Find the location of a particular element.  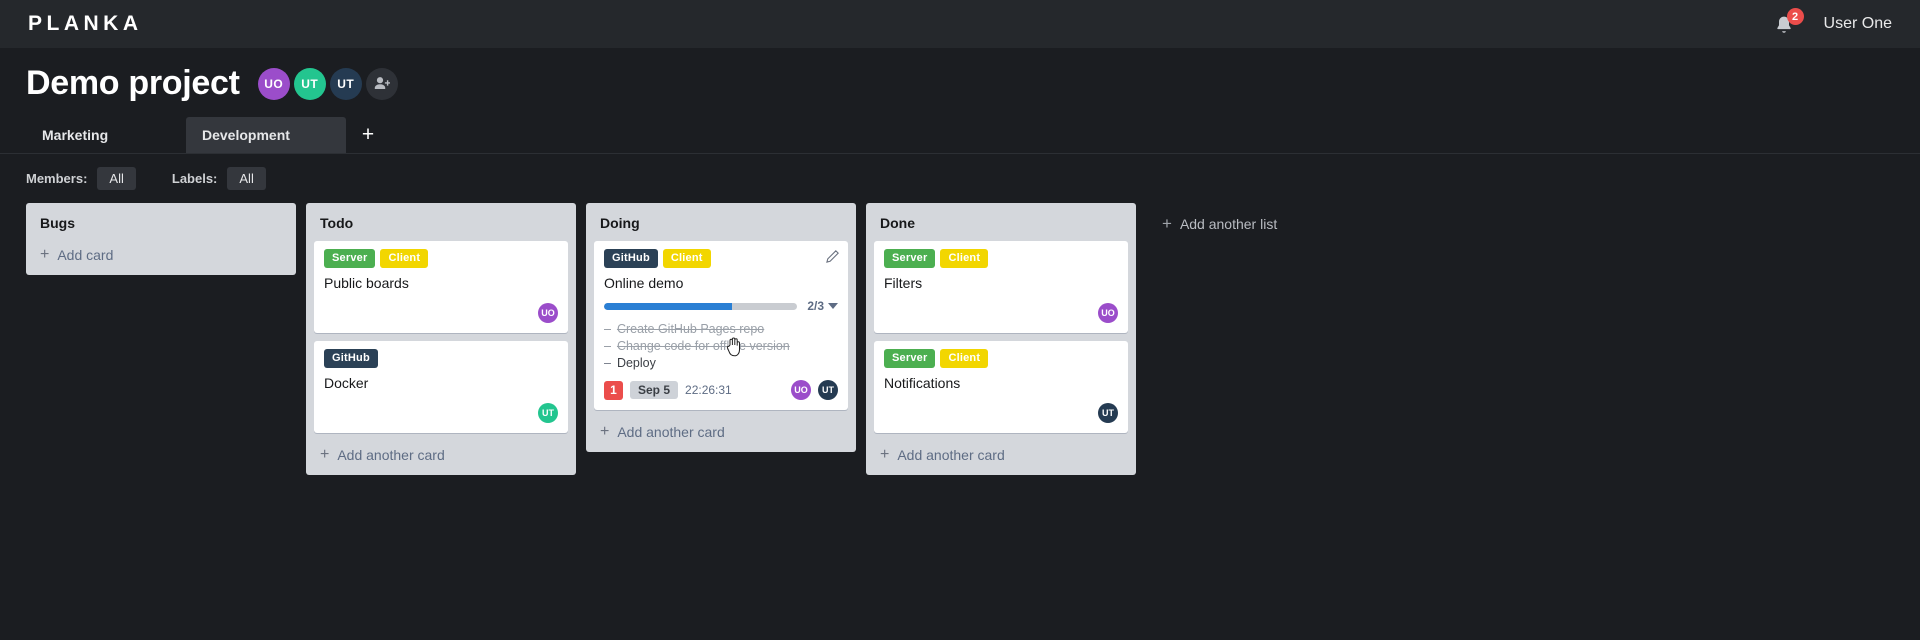

progress-fill is located at coordinates (668, 306).